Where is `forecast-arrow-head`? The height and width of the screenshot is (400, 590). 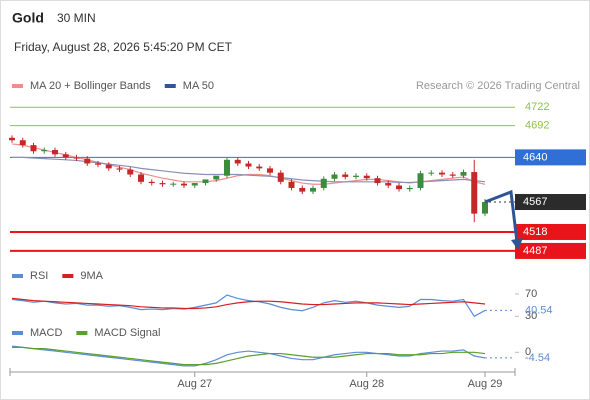 forecast-arrow-head is located at coordinates (517, 244).